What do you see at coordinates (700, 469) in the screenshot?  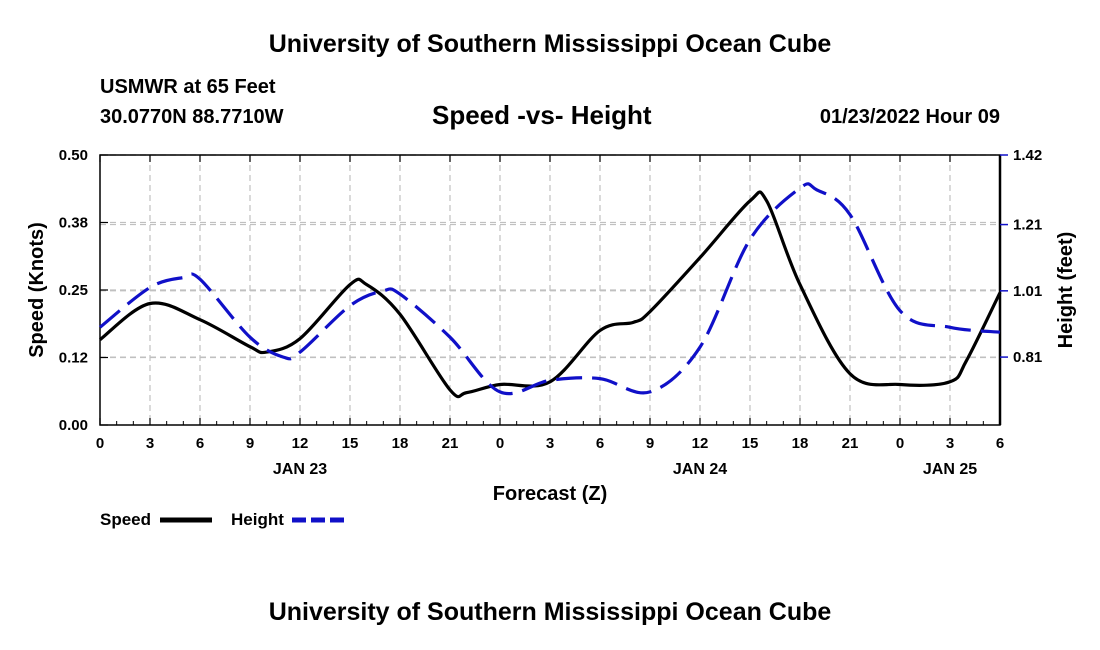 I see `day-label: JAN 24` at bounding box center [700, 469].